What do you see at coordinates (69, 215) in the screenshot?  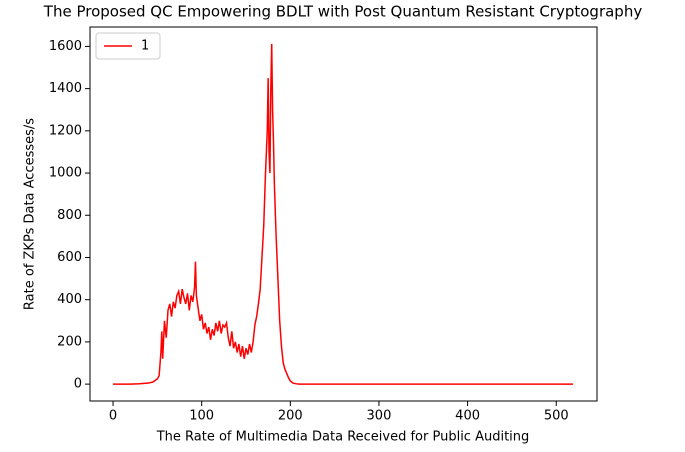 I see `y-tick-label: 800` at bounding box center [69, 215].